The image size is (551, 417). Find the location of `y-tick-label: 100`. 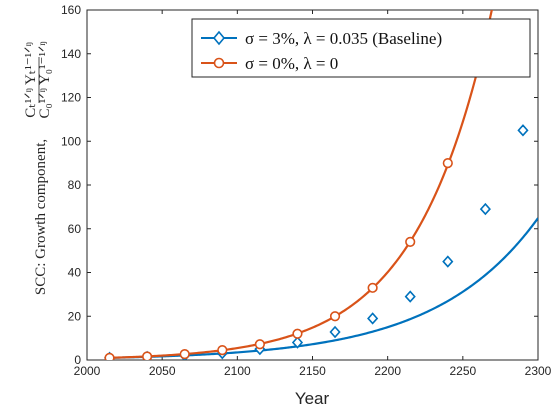

y-tick-label: 100 is located at coordinates (71, 141).